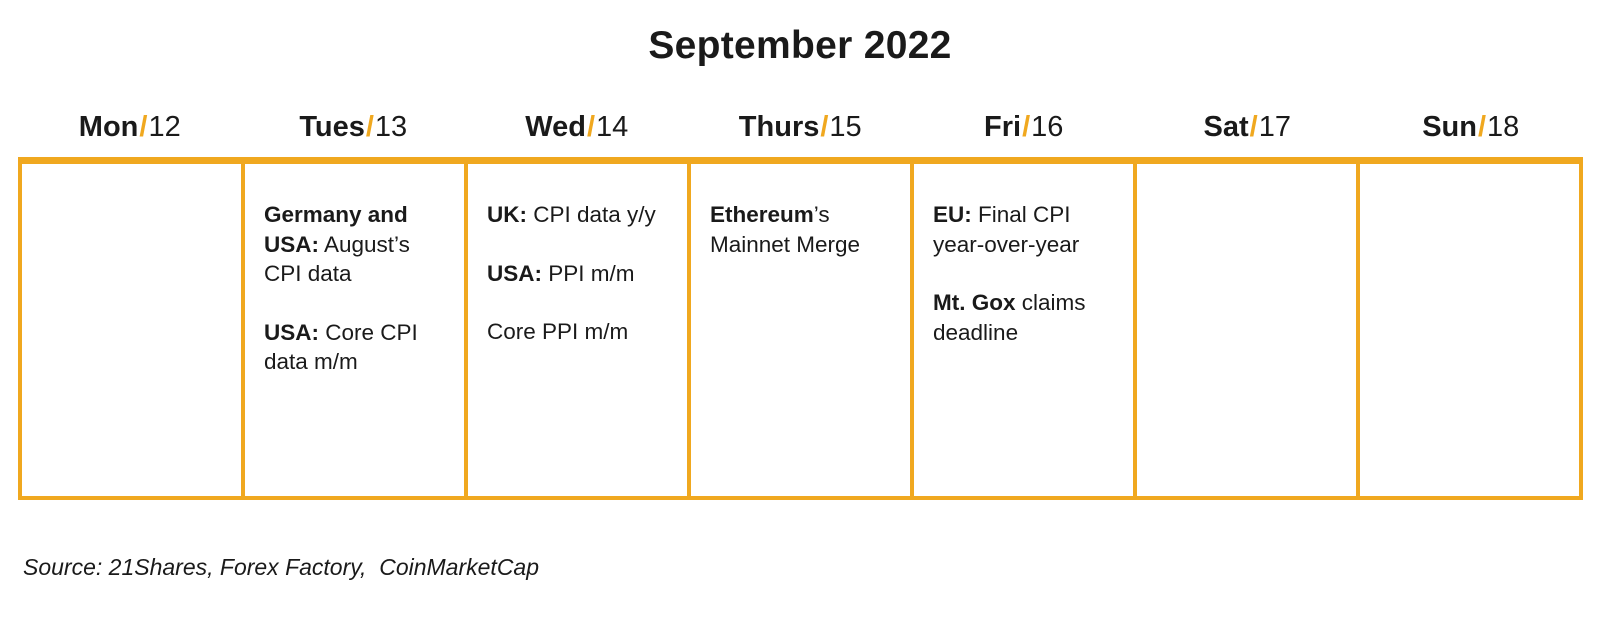  What do you see at coordinates (1006, 229) in the screenshot?
I see `event-text: Final CPI year-over-year` at bounding box center [1006, 229].